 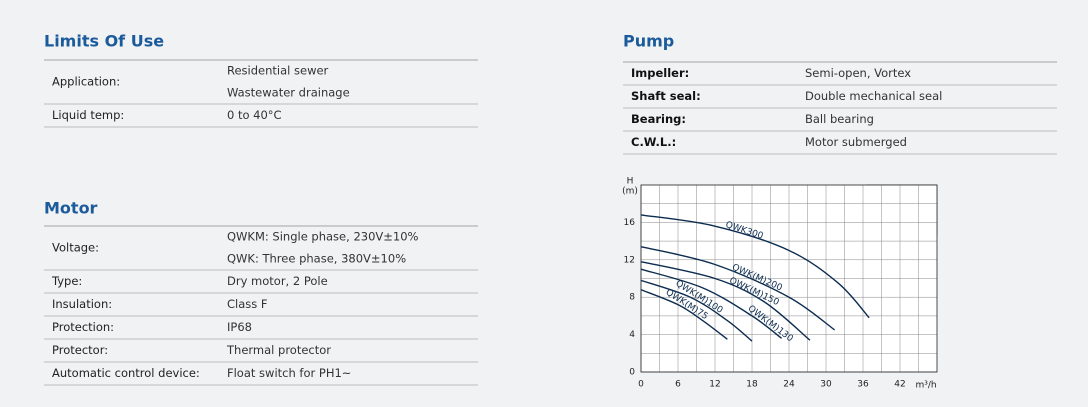 What do you see at coordinates (925, 386) in the screenshot?
I see `x-axis-label: m³/h` at bounding box center [925, 386].